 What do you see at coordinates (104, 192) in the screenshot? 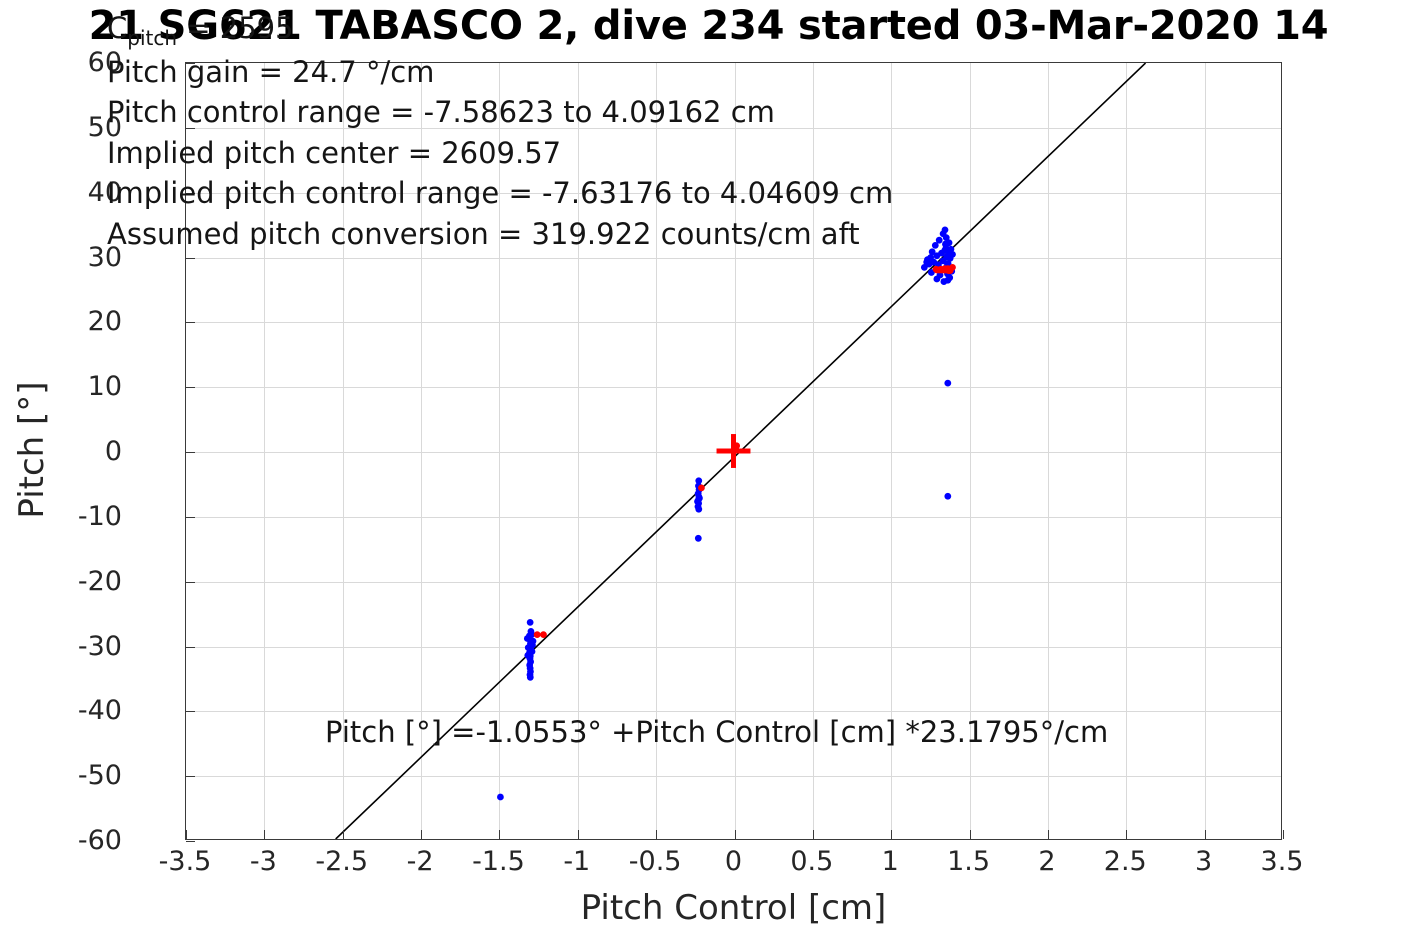
I see `y-tick-label: 40` at bounding box center [104, 192].